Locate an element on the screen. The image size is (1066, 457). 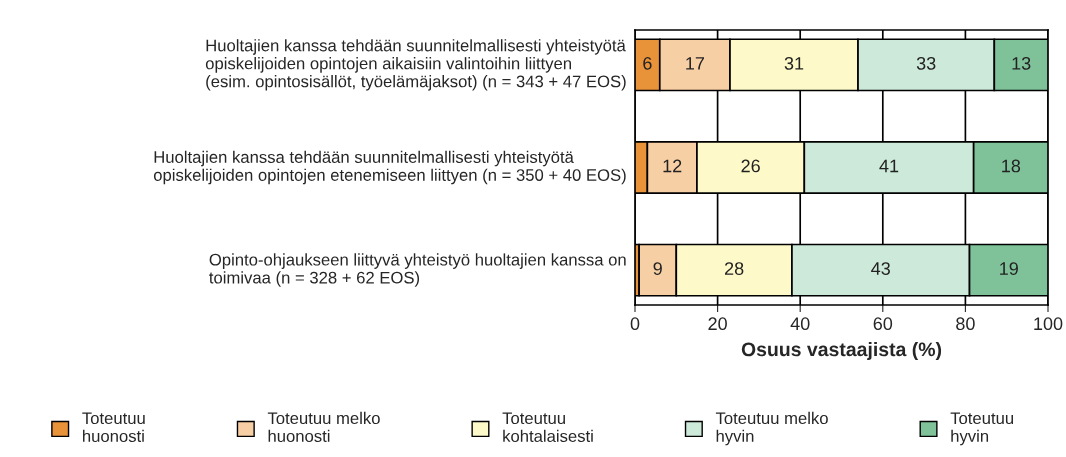
data-label: 13 is located at coordinates (1021, 63).